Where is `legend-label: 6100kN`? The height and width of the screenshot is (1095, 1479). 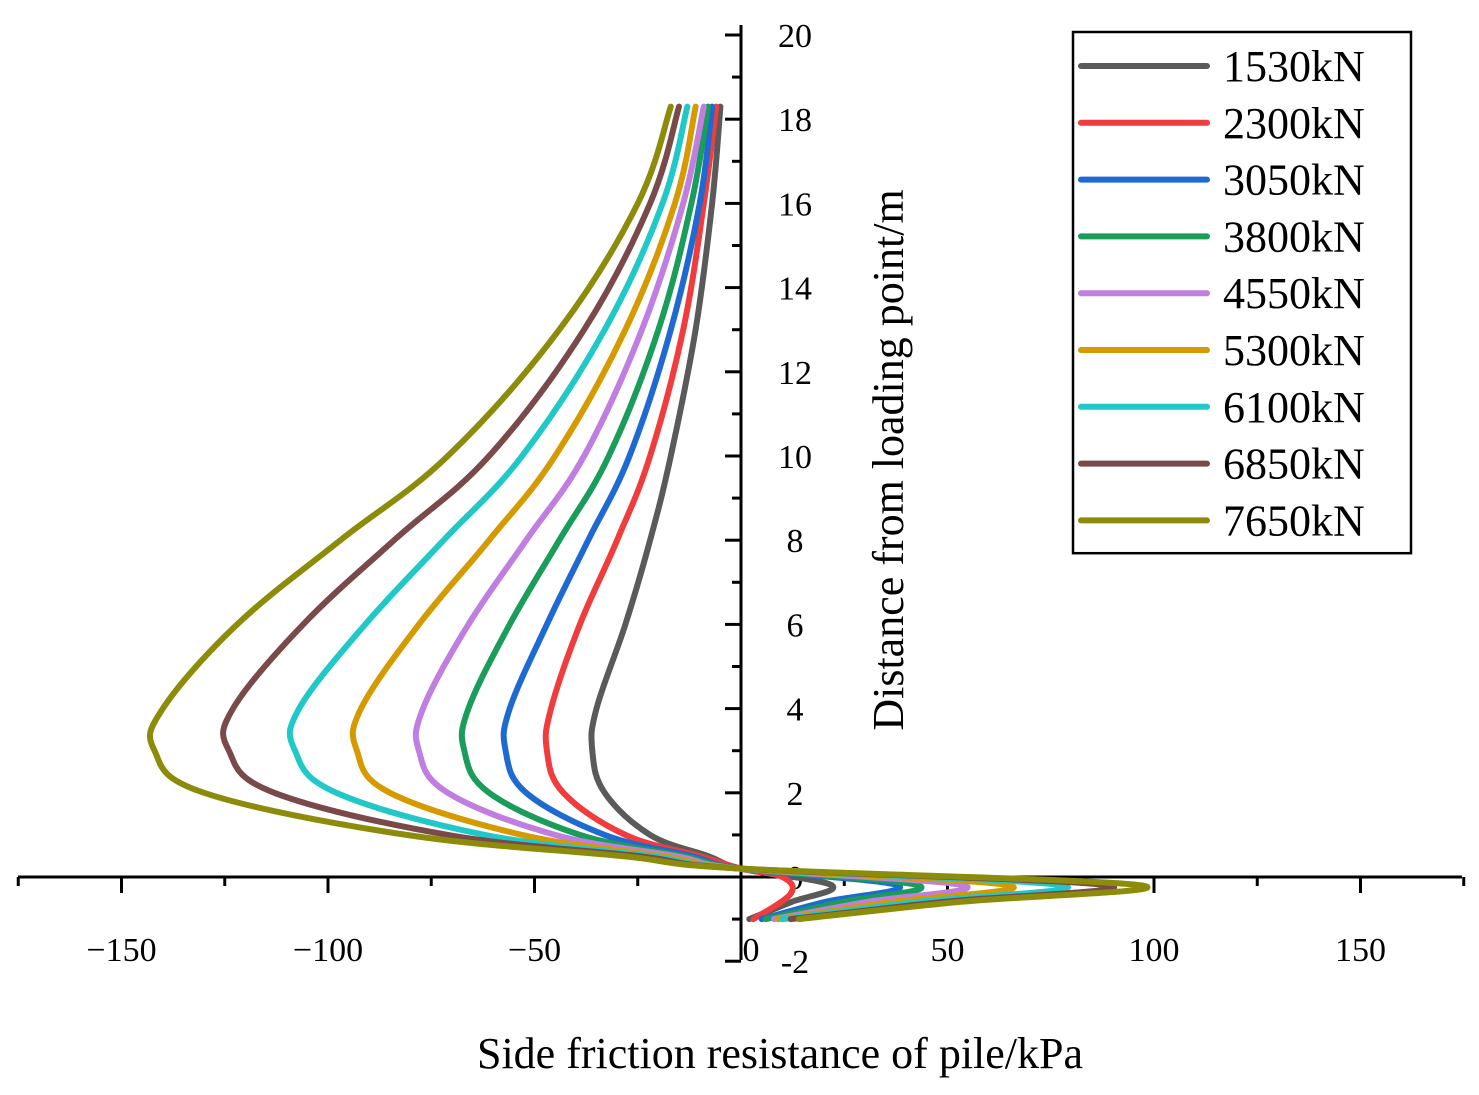 legend-label: 6100kN is located at coordinates (1294, 407).